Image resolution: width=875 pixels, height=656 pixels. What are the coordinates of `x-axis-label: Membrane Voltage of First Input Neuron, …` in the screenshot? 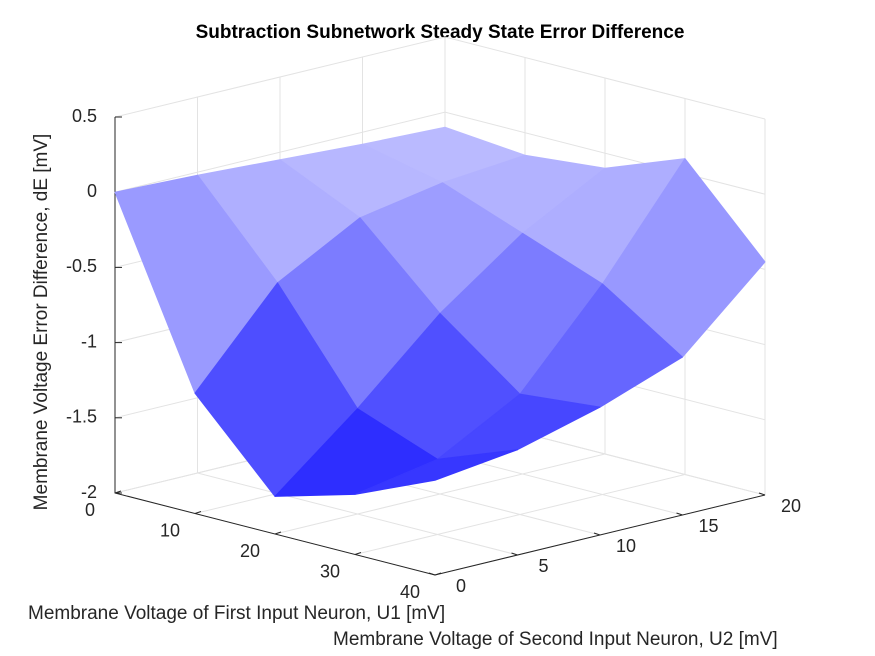 It's located at (236, 613).